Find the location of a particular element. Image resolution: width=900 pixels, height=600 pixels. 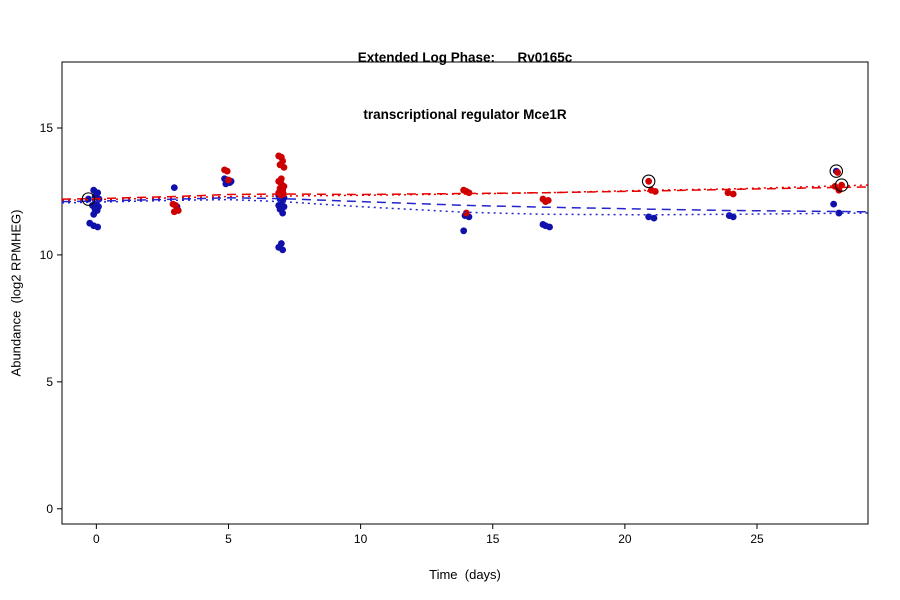

chart-title-line1: Extended Log Phase: Rv0165c is located at coordinates (465, 57).